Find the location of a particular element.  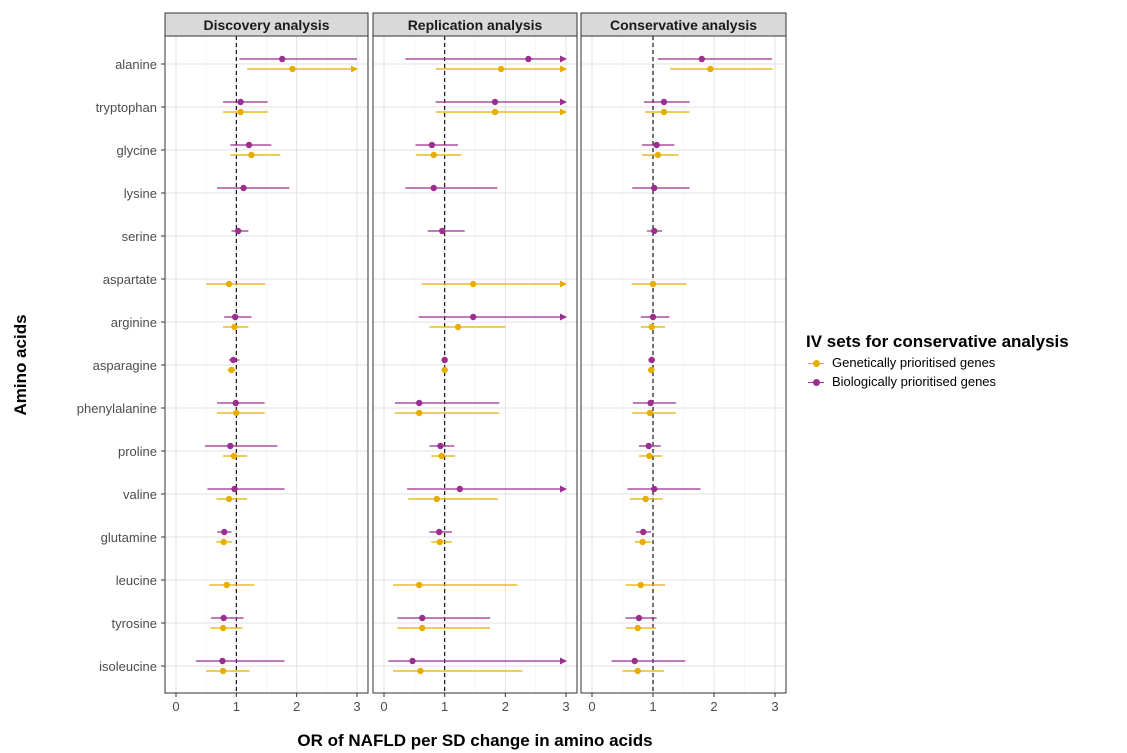

legend-item-genetic: Genetically prioritised genes is located at coordinates (965, 362).